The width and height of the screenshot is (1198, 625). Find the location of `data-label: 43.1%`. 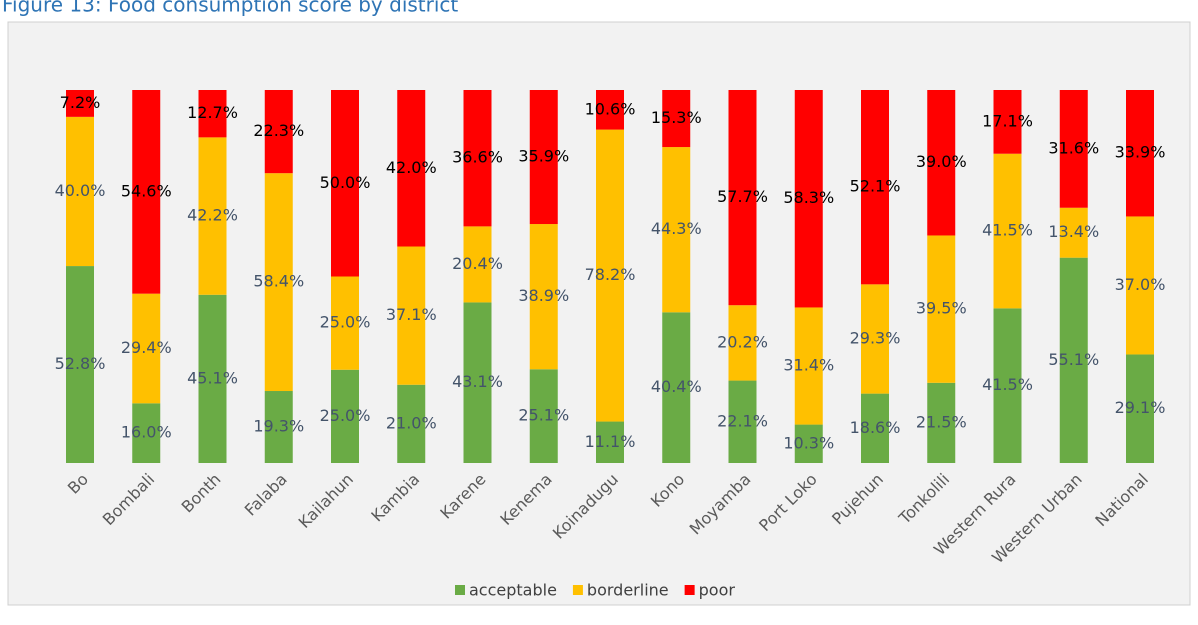

data-label: 43.1% is located at coordinates (477, 381).